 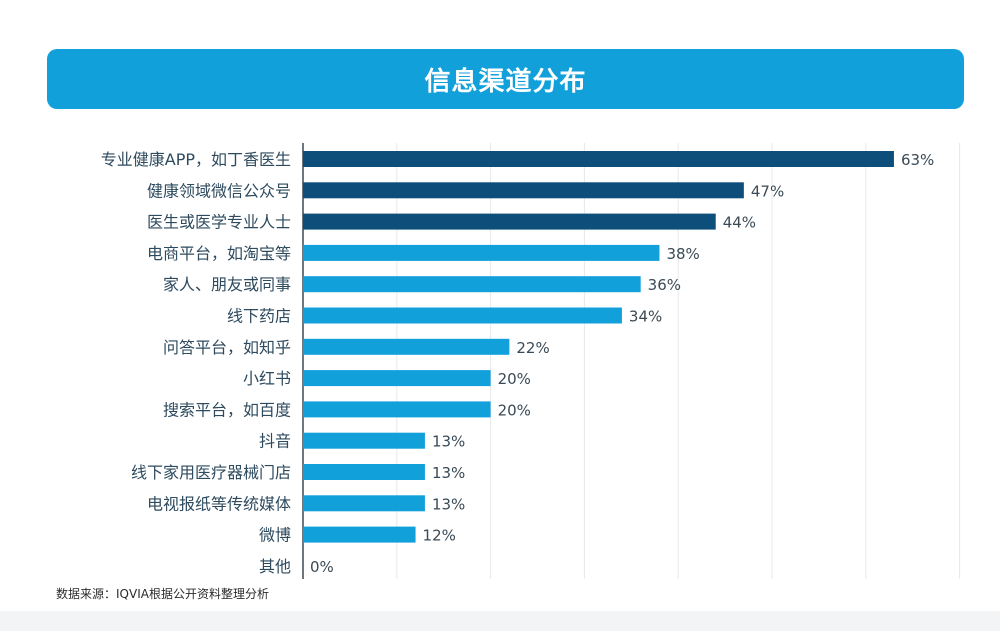 What do you see at coordinates (219, 222) in the screenshot?
I see `category-label: 医生或医学专业人士` at bounding box center [219, 222].